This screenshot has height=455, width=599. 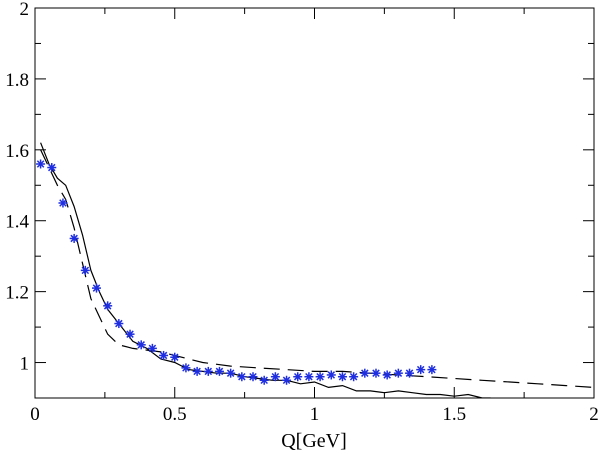 I want to click on x-axis-title: Q[GeV], so click(x=314, y=441).